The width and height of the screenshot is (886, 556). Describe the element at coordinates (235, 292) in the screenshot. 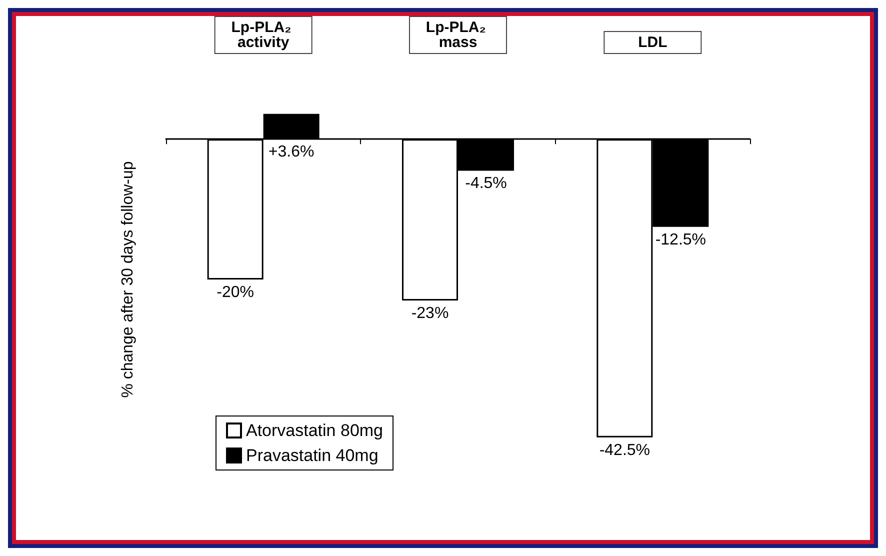

I see `data-label: -20%` at that location.